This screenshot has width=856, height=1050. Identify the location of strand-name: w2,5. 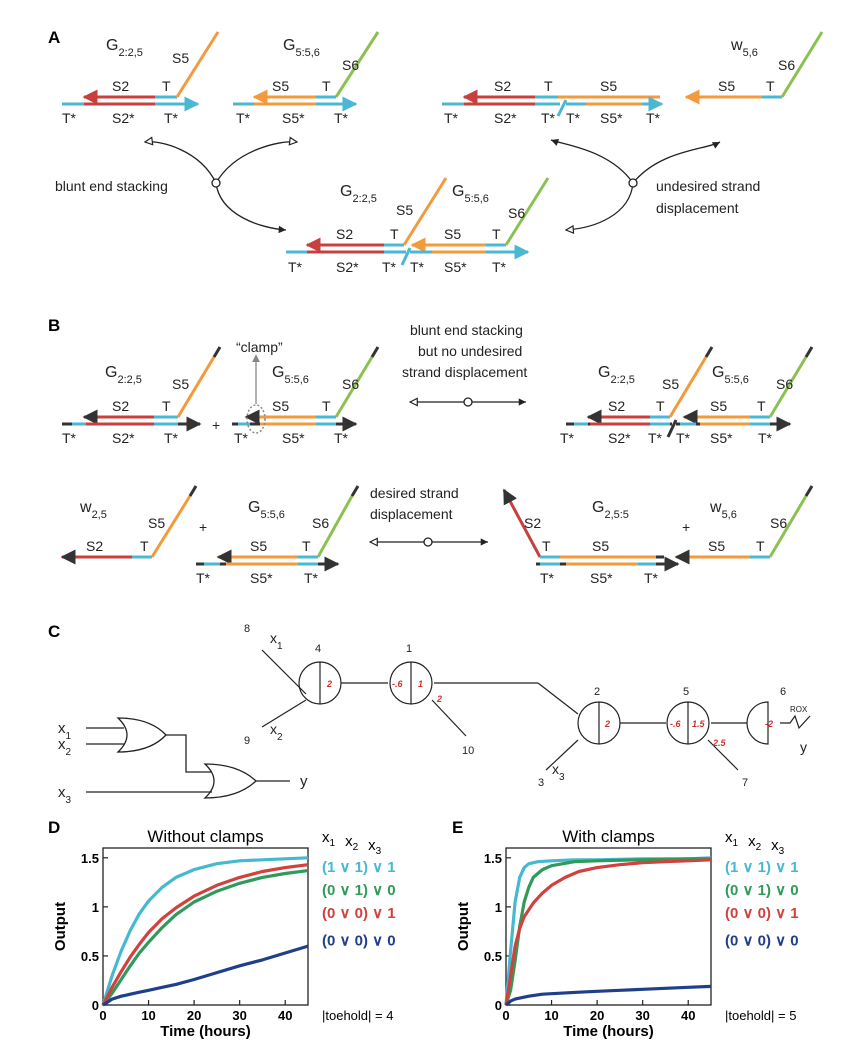
(93, 510).